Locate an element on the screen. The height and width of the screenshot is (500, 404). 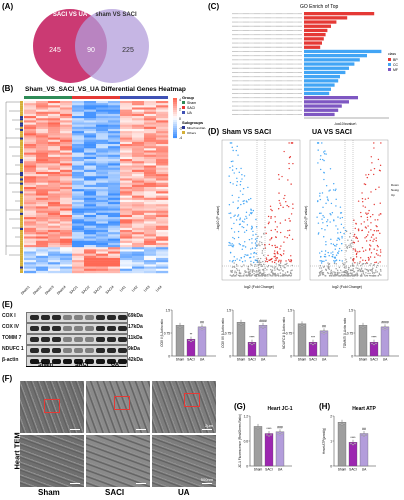
quant-chart-1-tick-label: 0.75 is located at coordinates (228, 333).